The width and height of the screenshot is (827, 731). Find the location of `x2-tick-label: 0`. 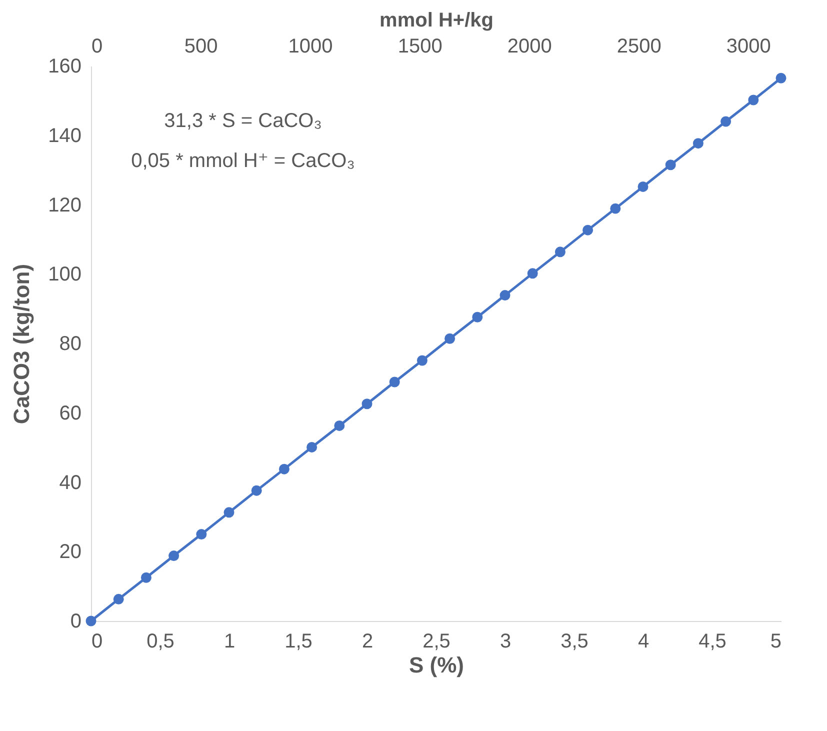

x2-tick-label: 0 is located at coordinates (97, 47).